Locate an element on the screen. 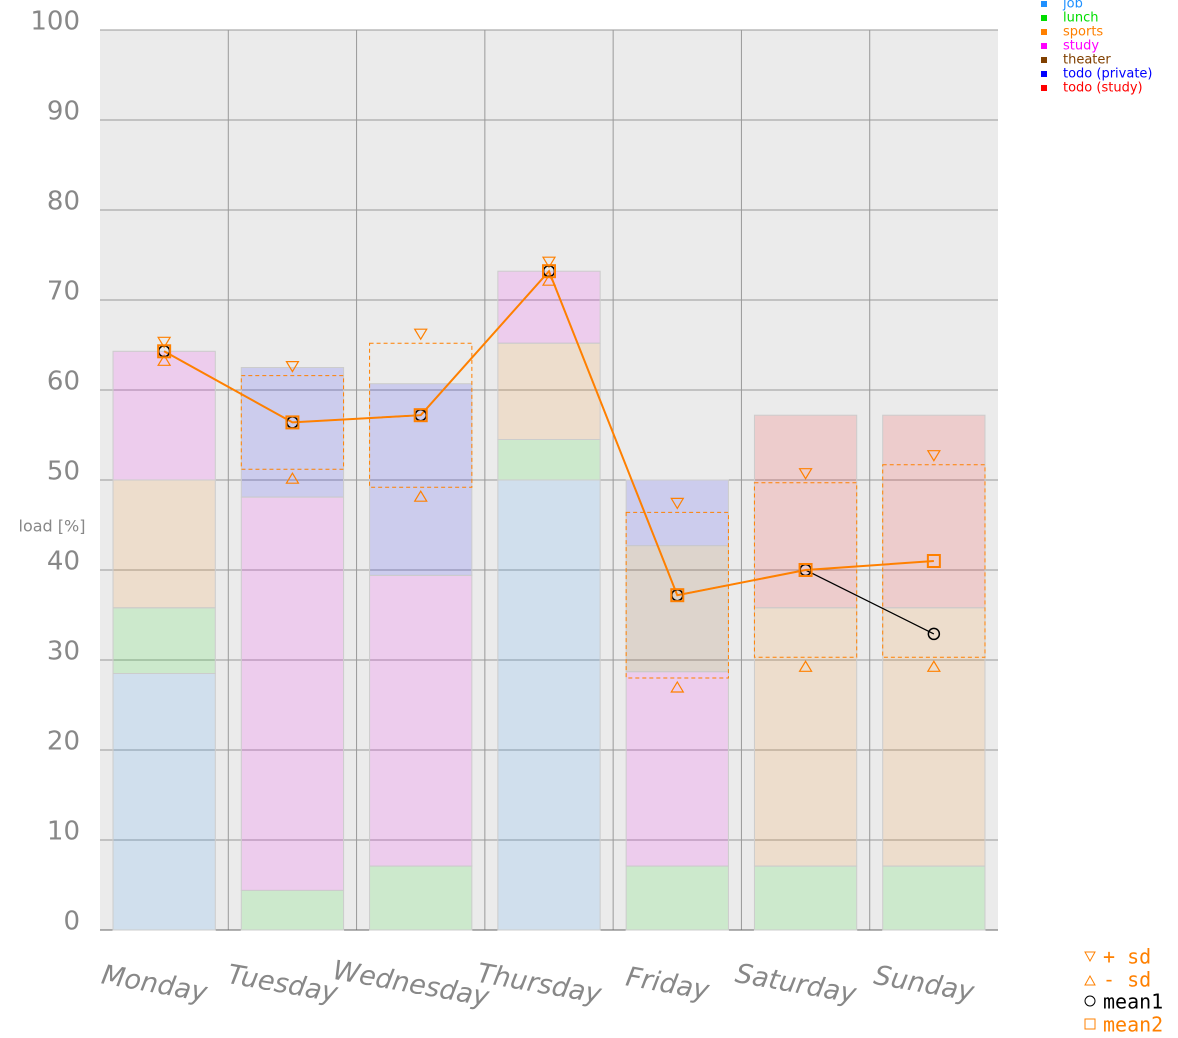 The width and height of the screenshot is (1178, 1038). mean1-marker is located at coordinates (934, 634).